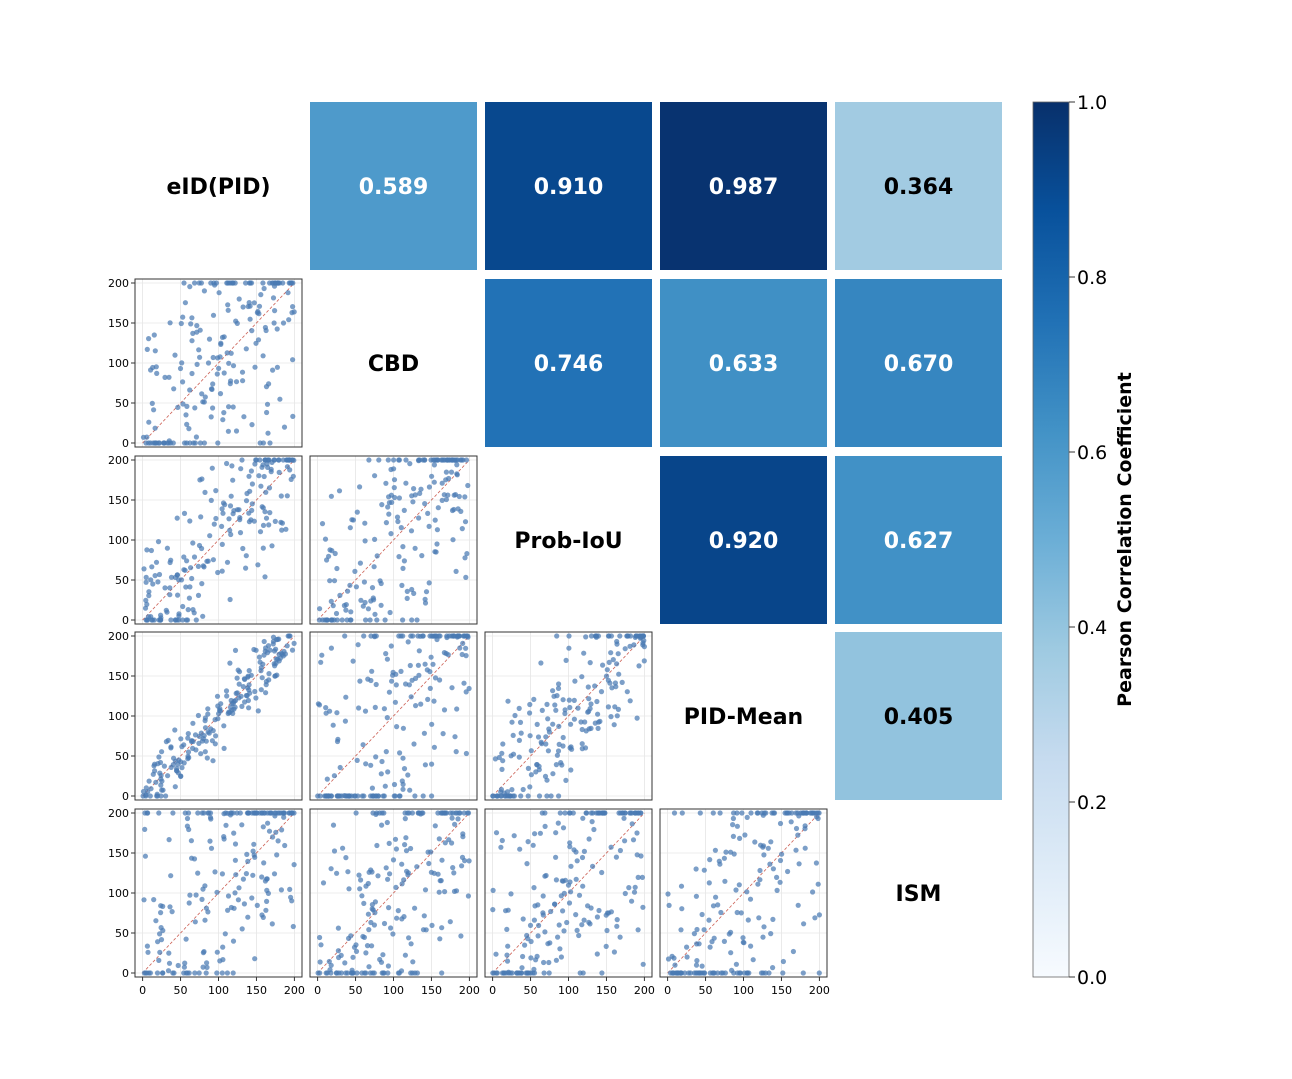  Describe the element at coordinates (919, 187) in the screenshot. I see `corr-value-eid-pid-ism: 0.364` at that location.